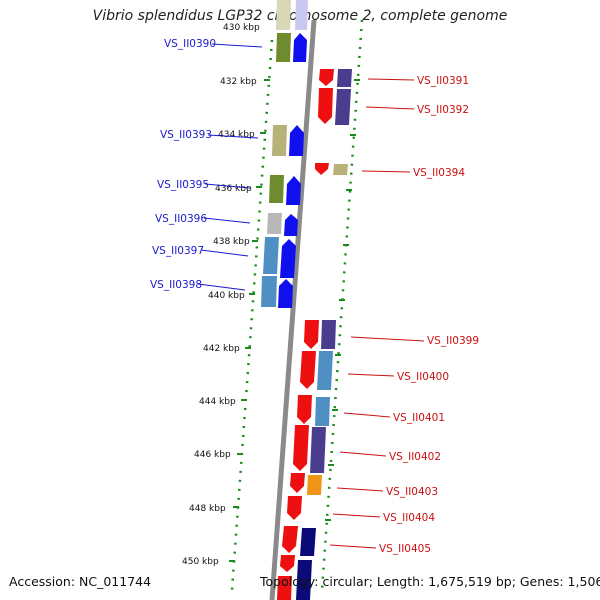  I want to click on gene-label: VS_II0397, so click(178, 251).